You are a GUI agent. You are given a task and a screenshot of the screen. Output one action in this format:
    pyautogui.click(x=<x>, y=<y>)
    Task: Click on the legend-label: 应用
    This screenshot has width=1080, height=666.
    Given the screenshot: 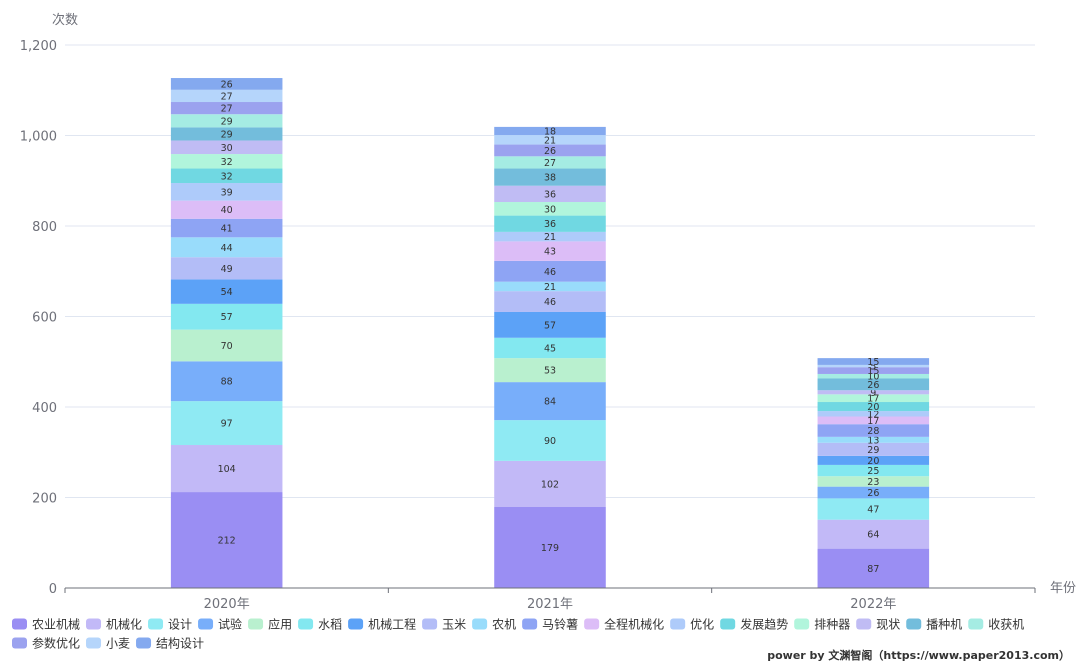 What is the action you would take?
    pyautogui.click(x=280, y=624)
    